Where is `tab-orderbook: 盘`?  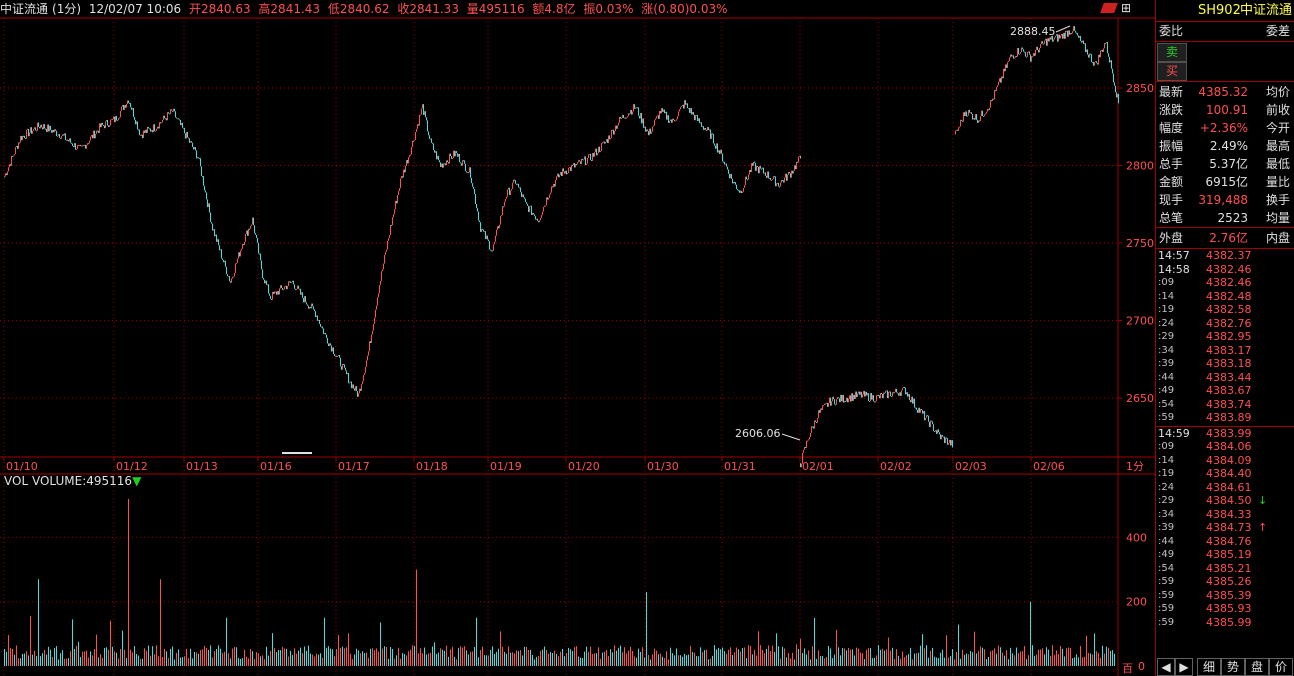 tab-orderbook: 盘 is located at coordinates (1257, 667).